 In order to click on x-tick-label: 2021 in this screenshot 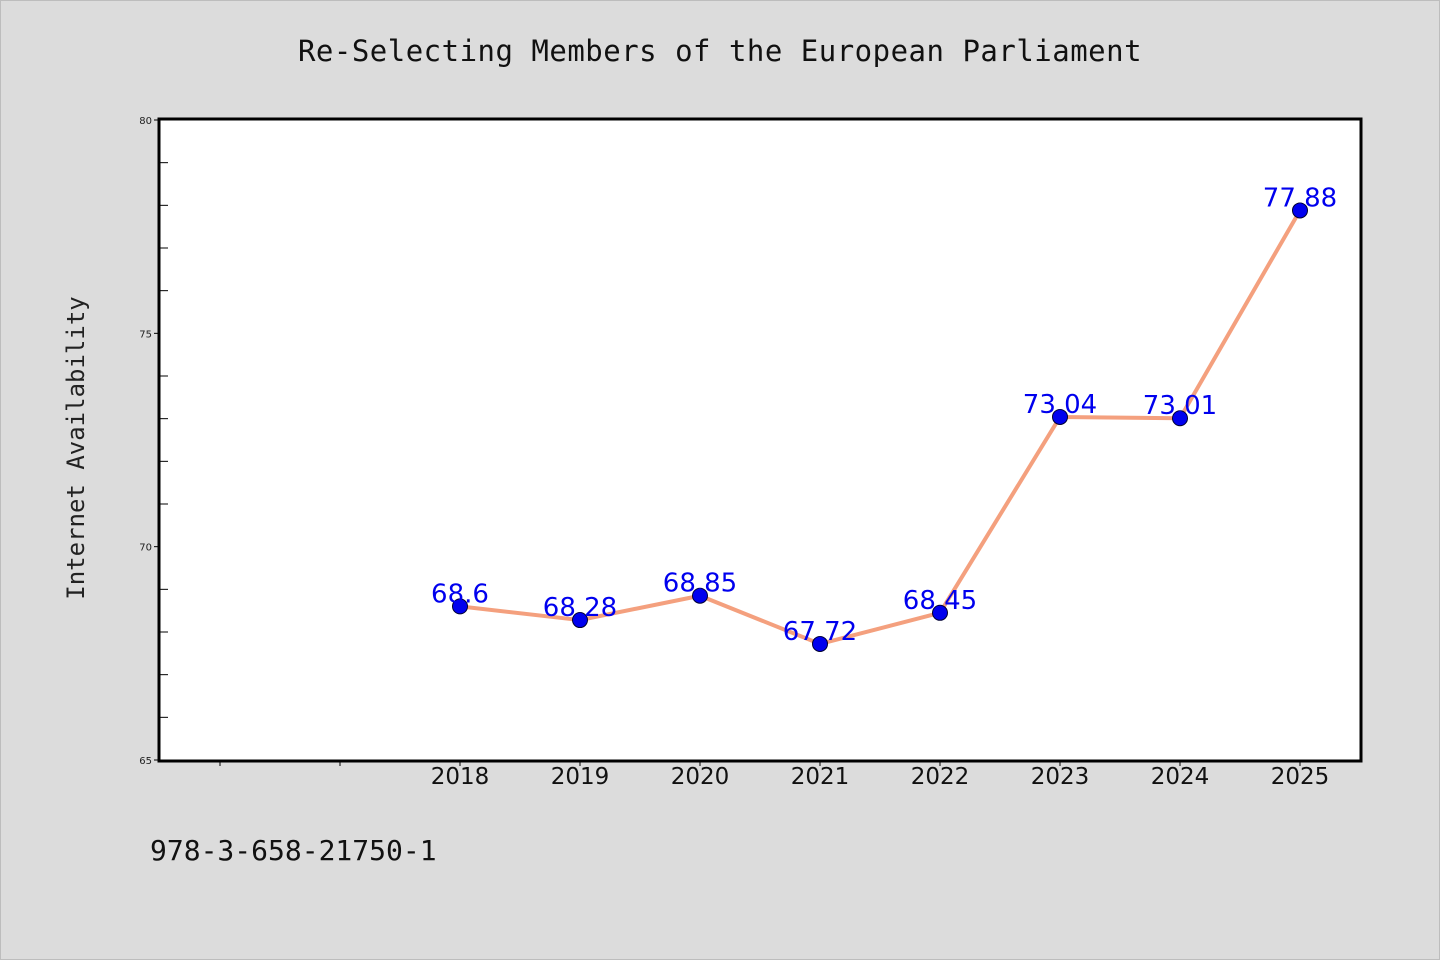, I will do `click(820, 777)`.